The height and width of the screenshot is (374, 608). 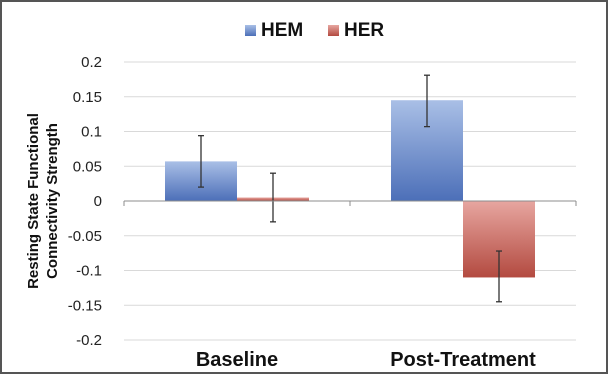 What do you see at coordinates (282, 30) in the screenshot?
I see `legend-label-hem: HEM` at bounding box center [282, 30].